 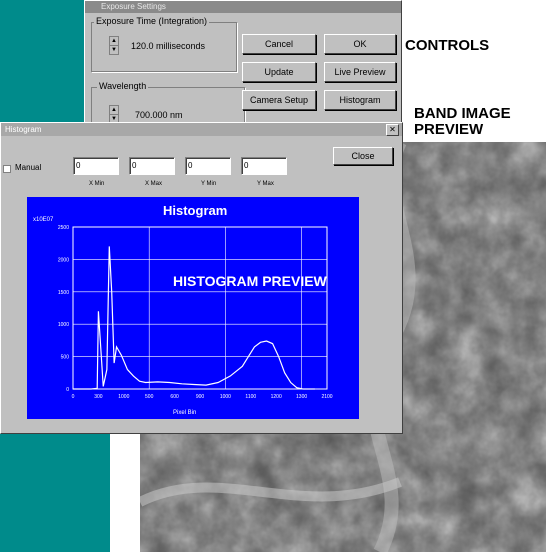 What do you see at coordinates (276, 397) in the screenshot?
I see `x-tick-label: 1200` at bounding box center [276, 397].